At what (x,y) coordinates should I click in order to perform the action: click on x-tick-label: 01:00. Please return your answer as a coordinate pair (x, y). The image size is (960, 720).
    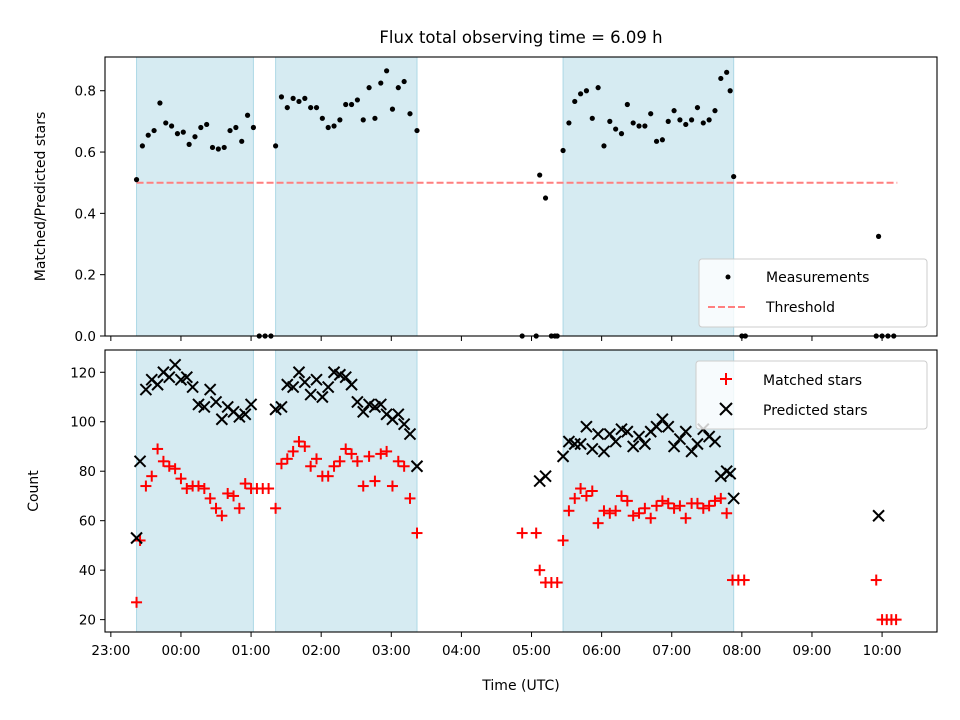
    Looking at the image, I should click on (251, 651).